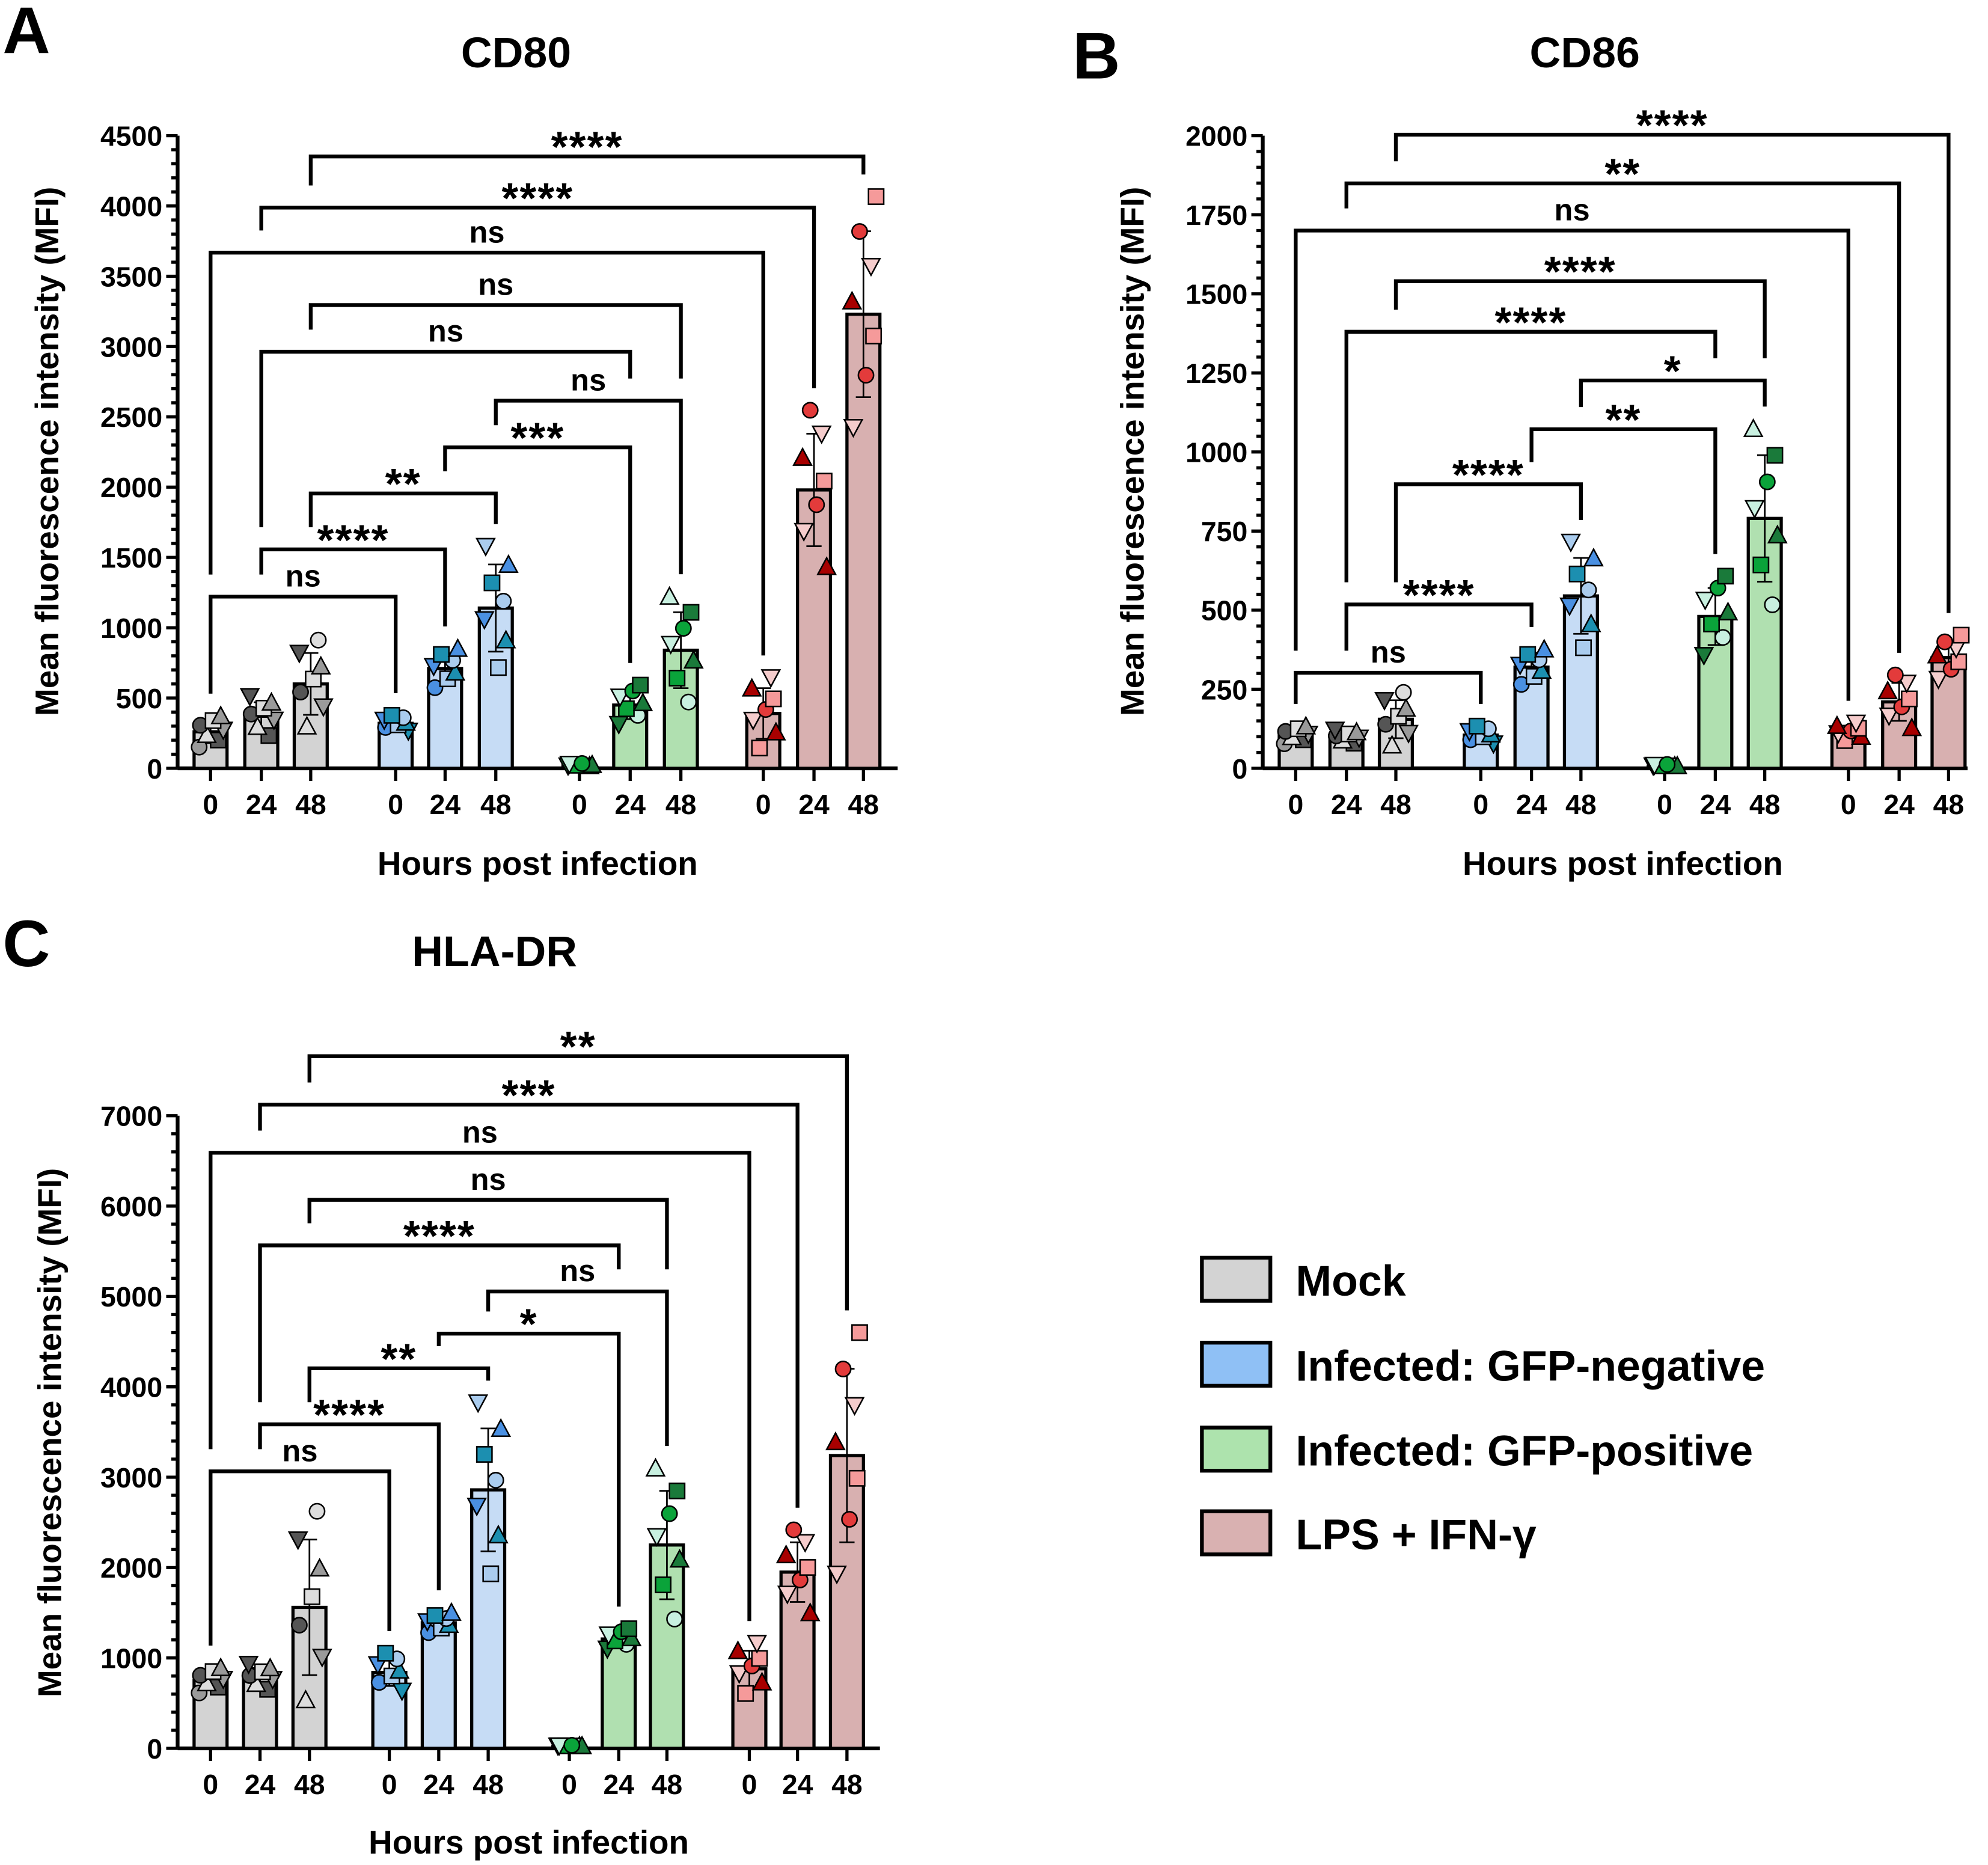 The width and height of the screenshot is (1988, 1865). I want to click on legend-label-gfp-positive: Infected: GFP-positive, so click(1524, 1451).